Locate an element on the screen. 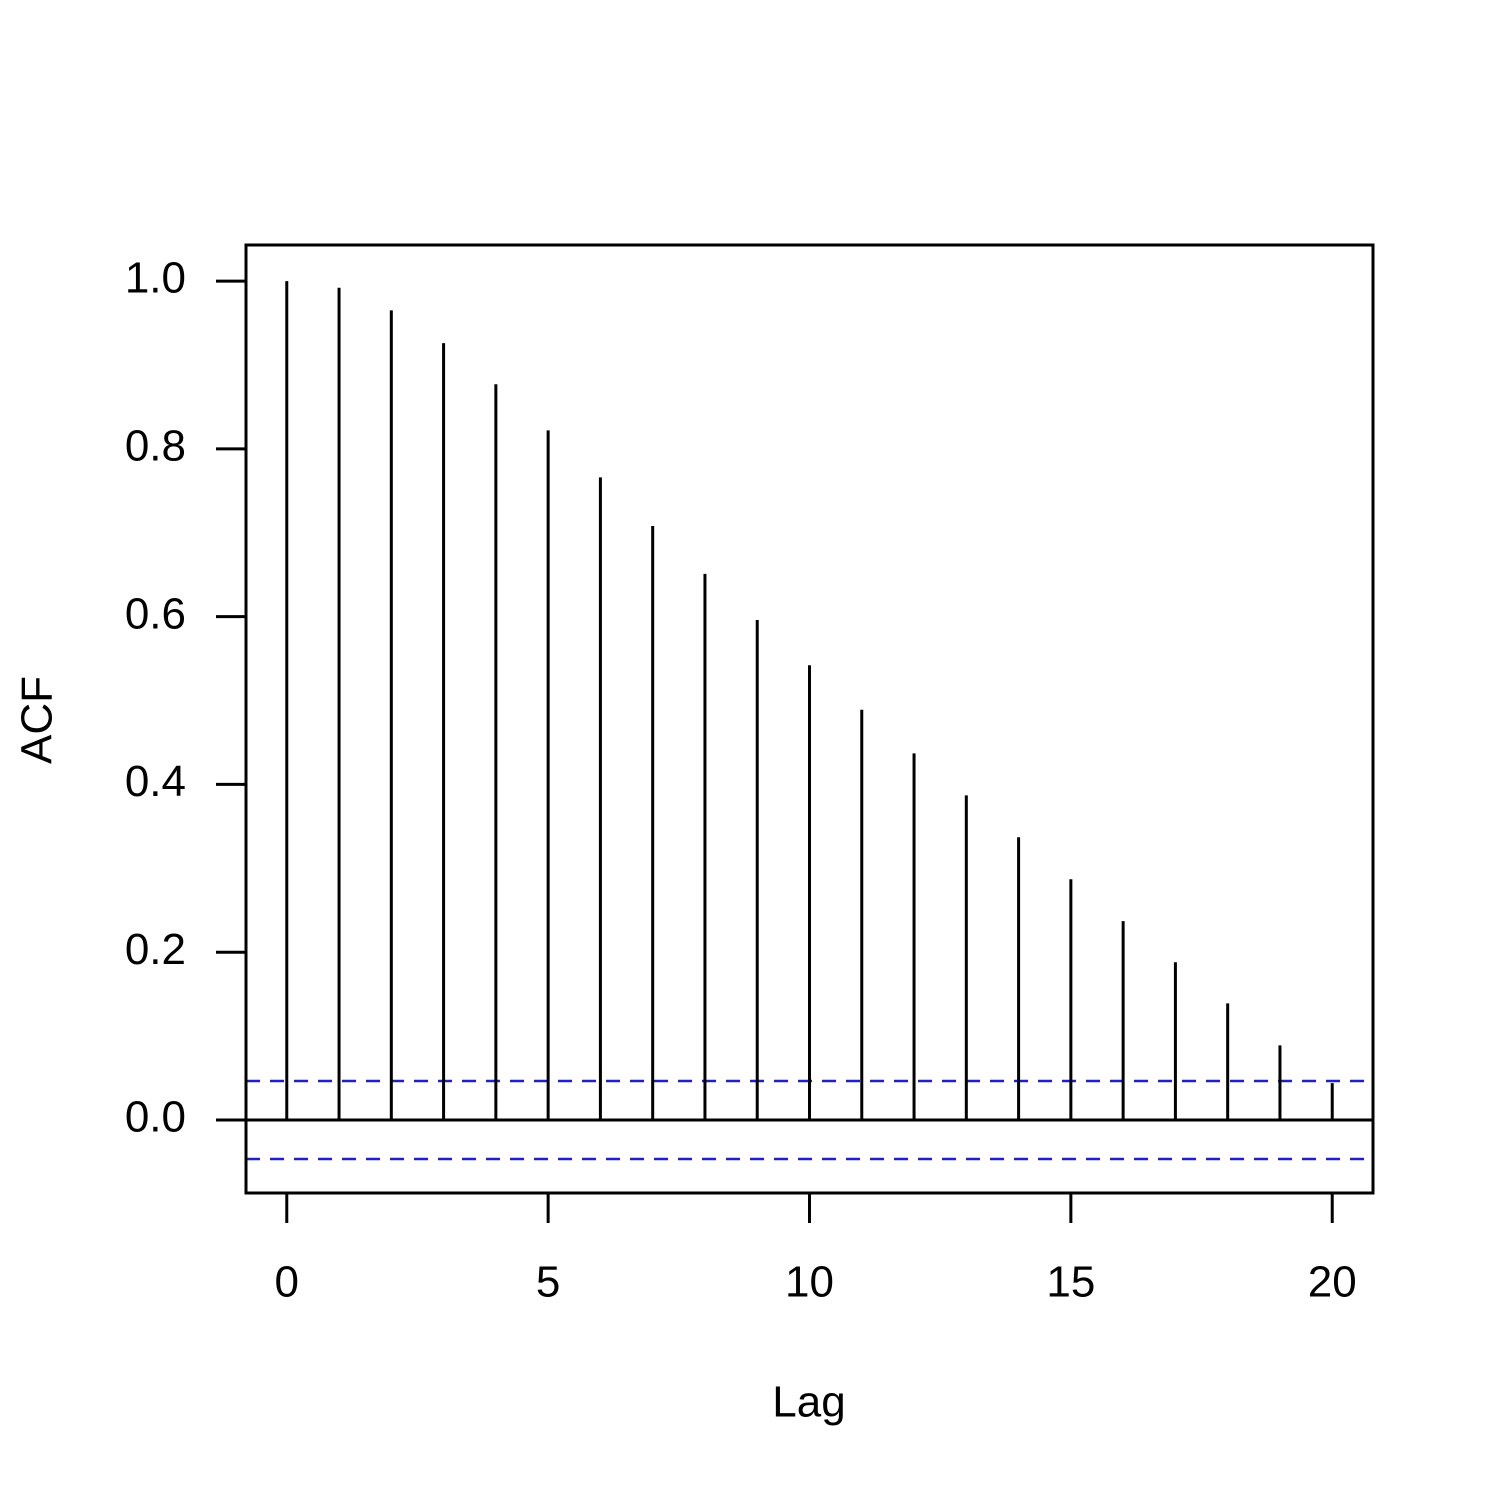  x-tick-label: 0 is located at coordinates (287, 1282).